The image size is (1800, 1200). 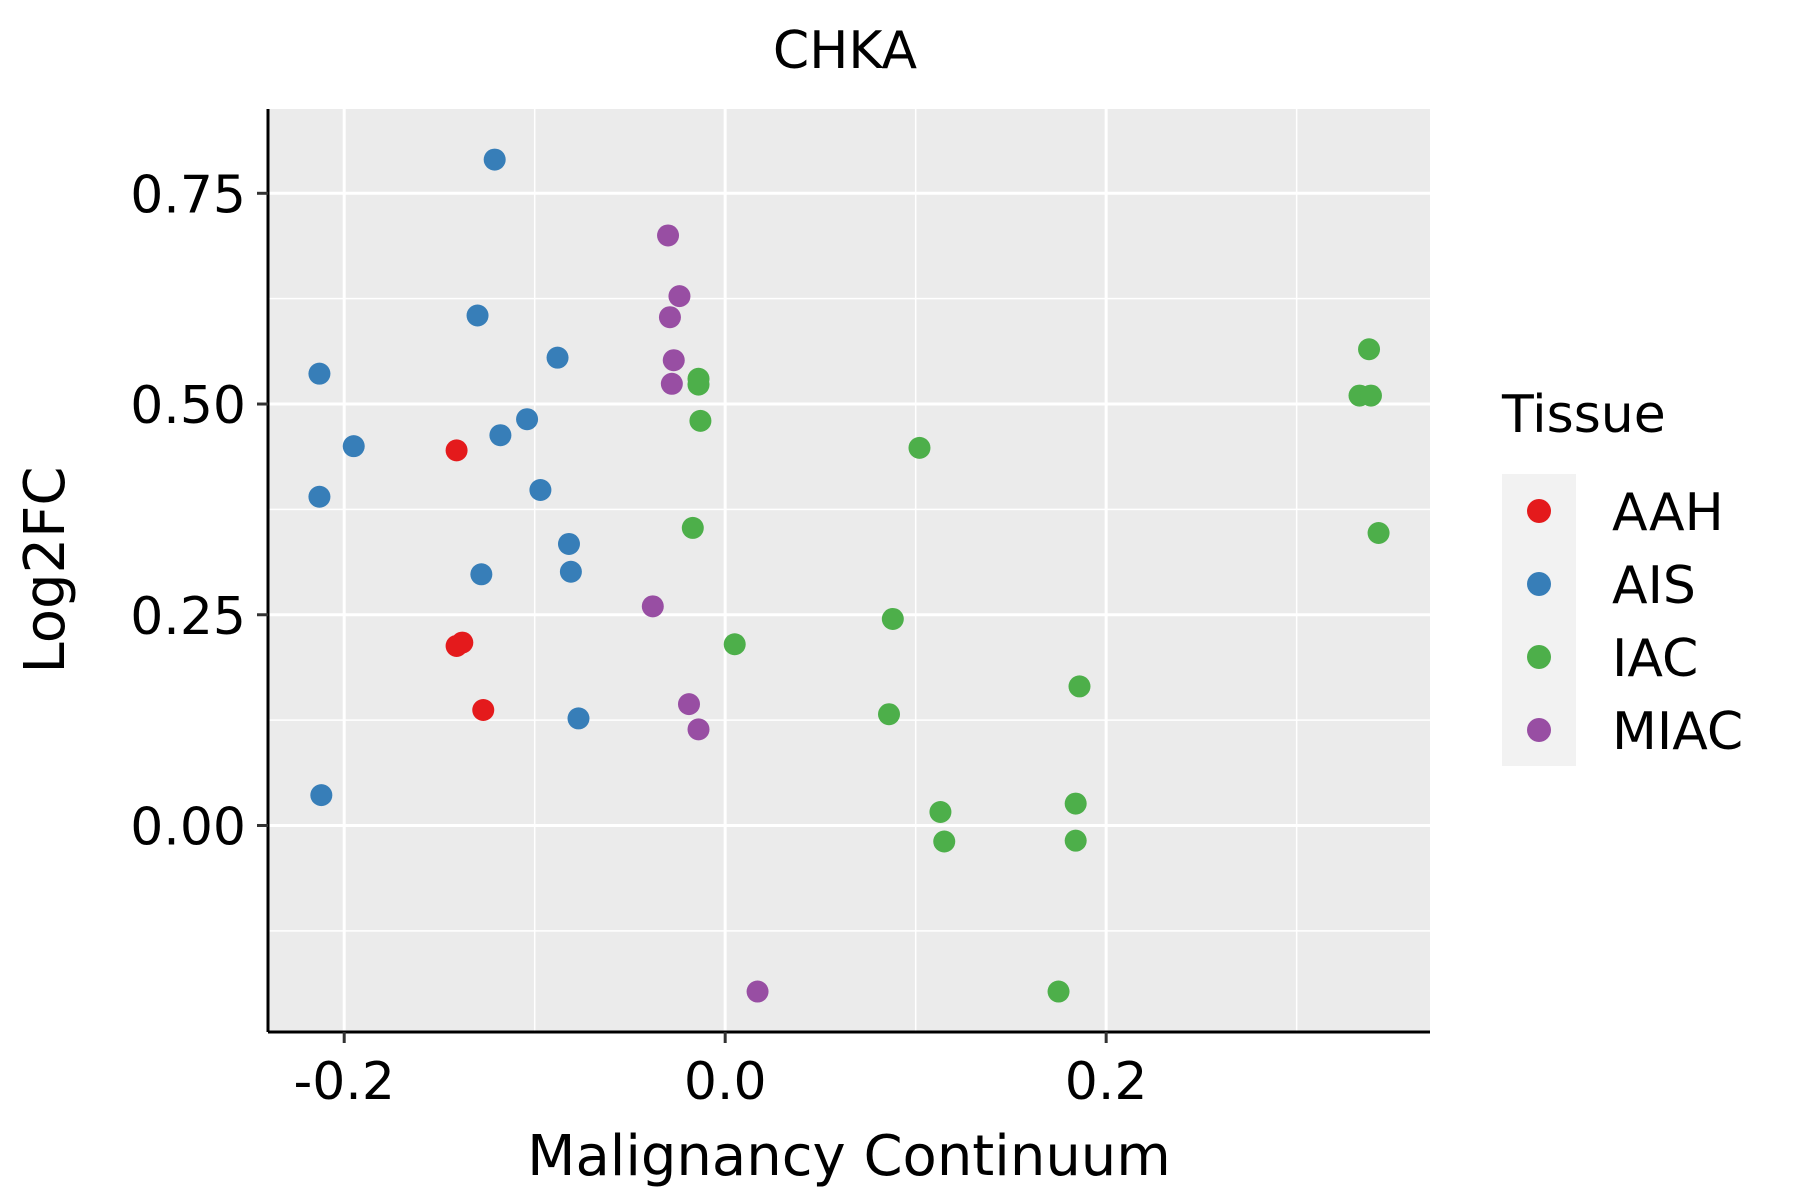 What do you see at coordinates (725, 1082) in the screenshot?
I see `x-tick-label: 0.0` at bounding box center [725, 1082].